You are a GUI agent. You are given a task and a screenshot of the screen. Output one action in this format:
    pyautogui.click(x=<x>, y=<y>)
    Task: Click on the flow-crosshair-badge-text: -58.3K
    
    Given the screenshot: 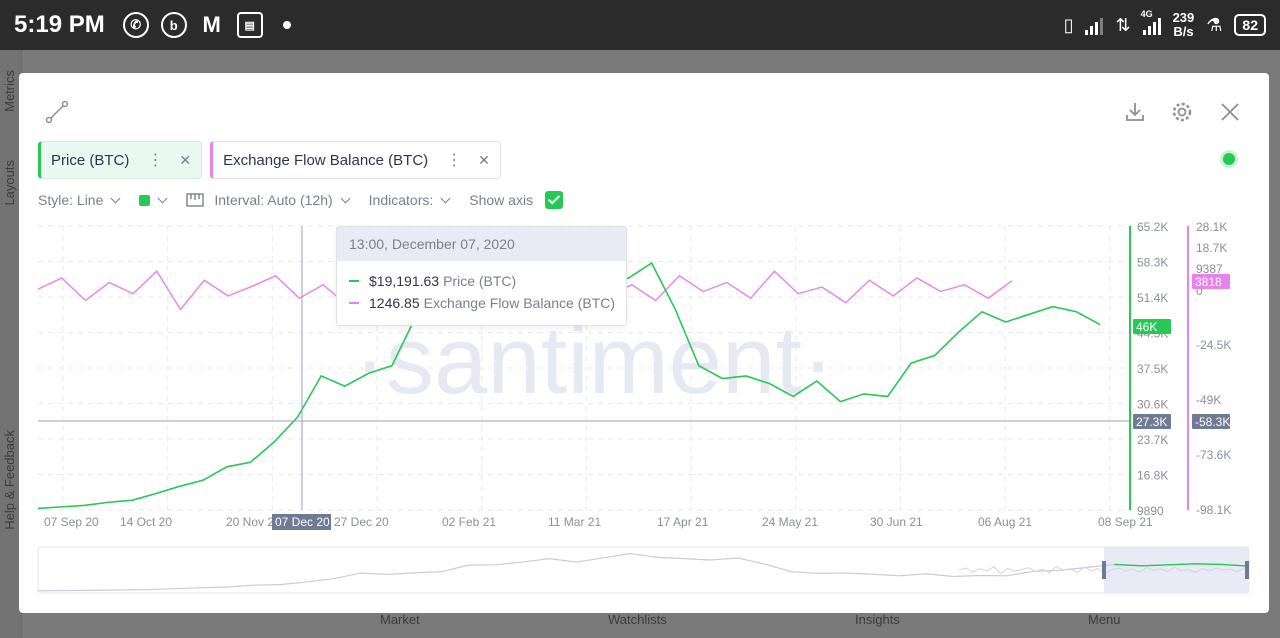 What is the action you would take?
    pyautogui.click(x=1212, y=422)
    